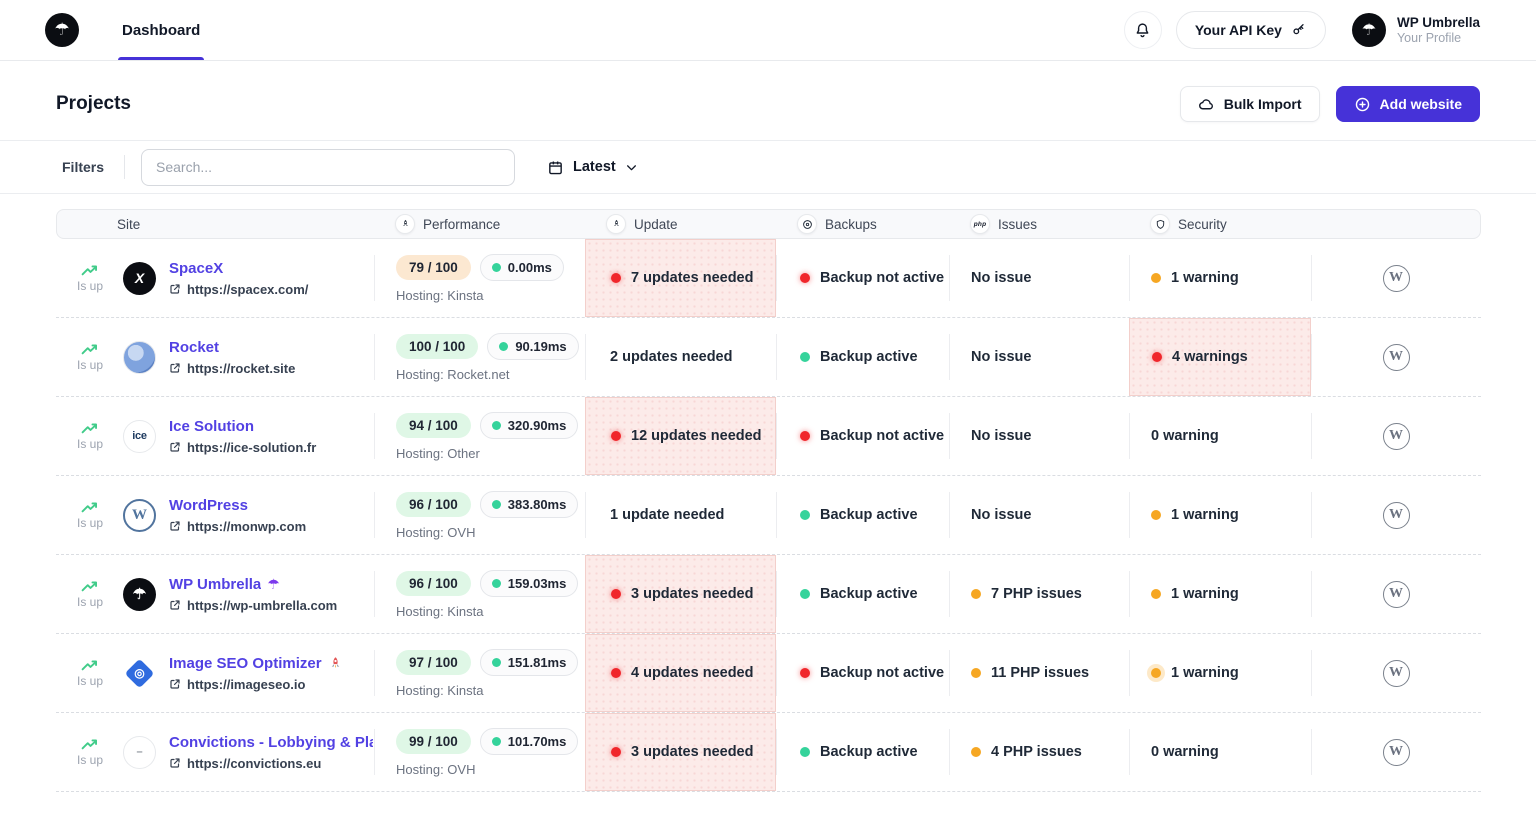  I want to click on column-header-performance: Performance, so click(480, 224).